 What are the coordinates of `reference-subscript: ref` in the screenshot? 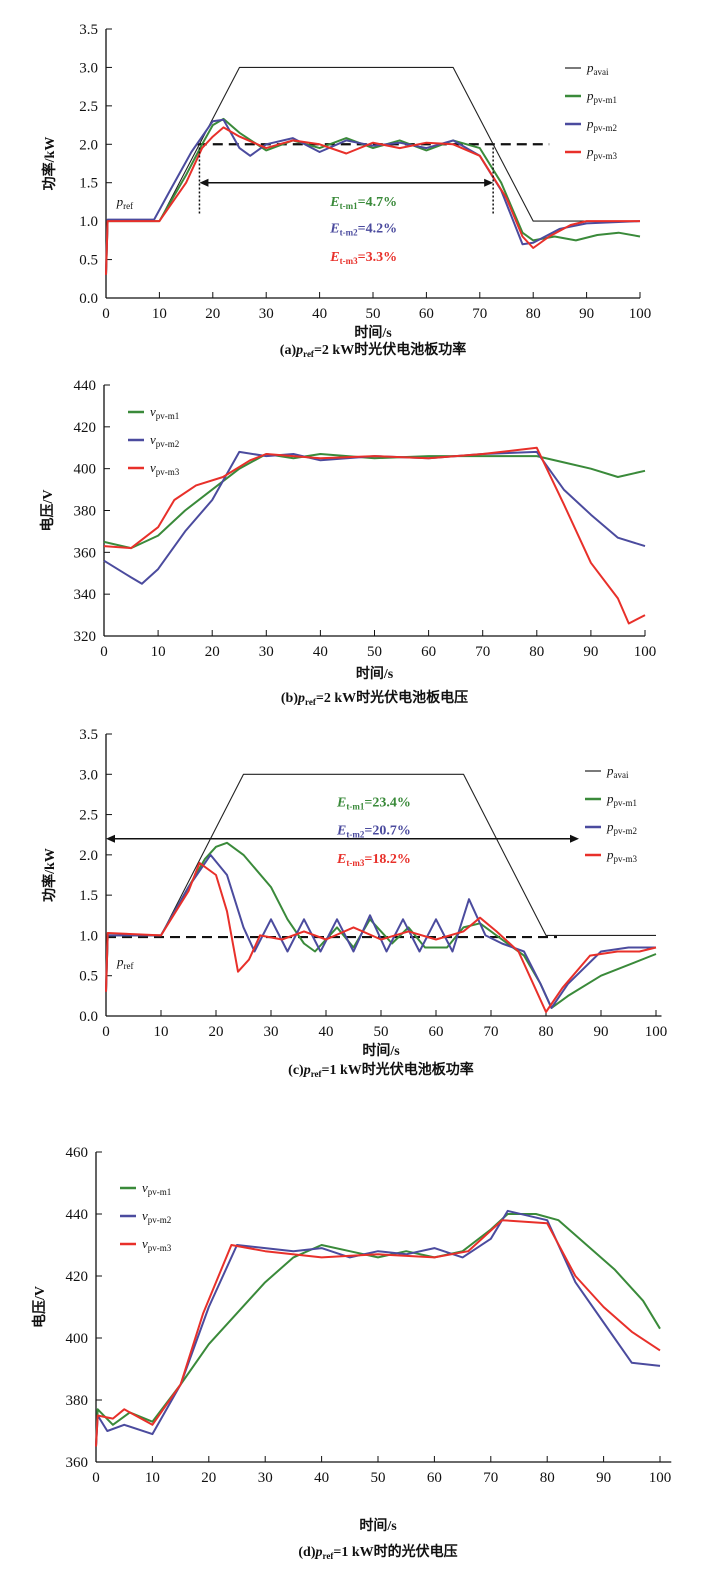 It's located at (129, 966).